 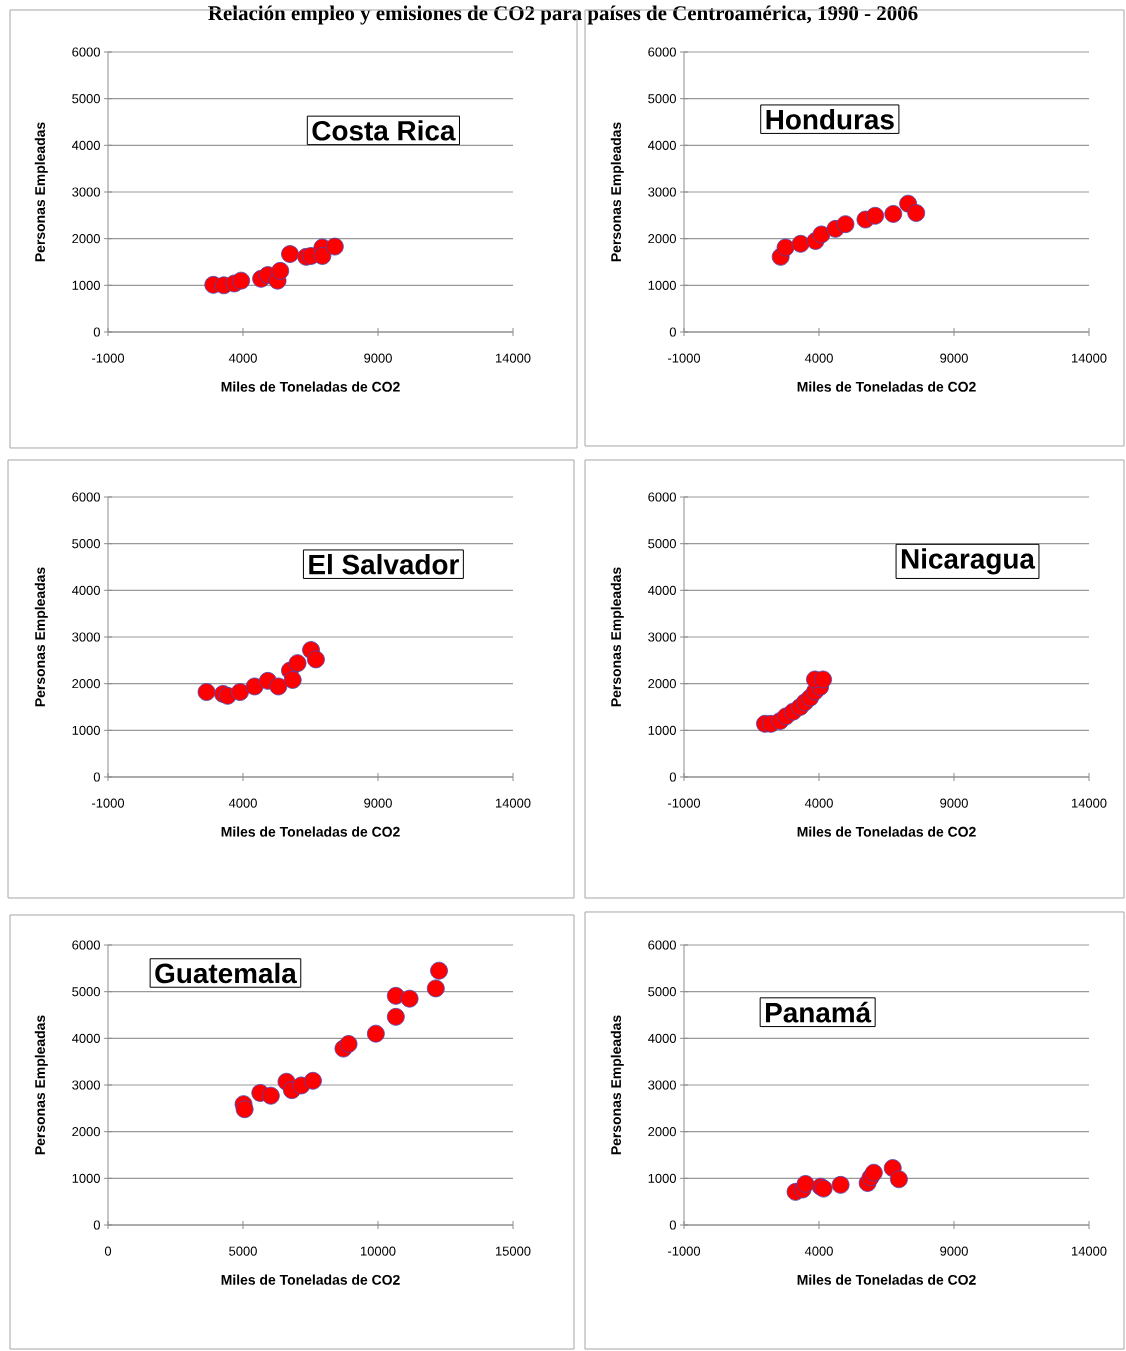 I want to click on text: Guatemala, so click(x=226, y=973).